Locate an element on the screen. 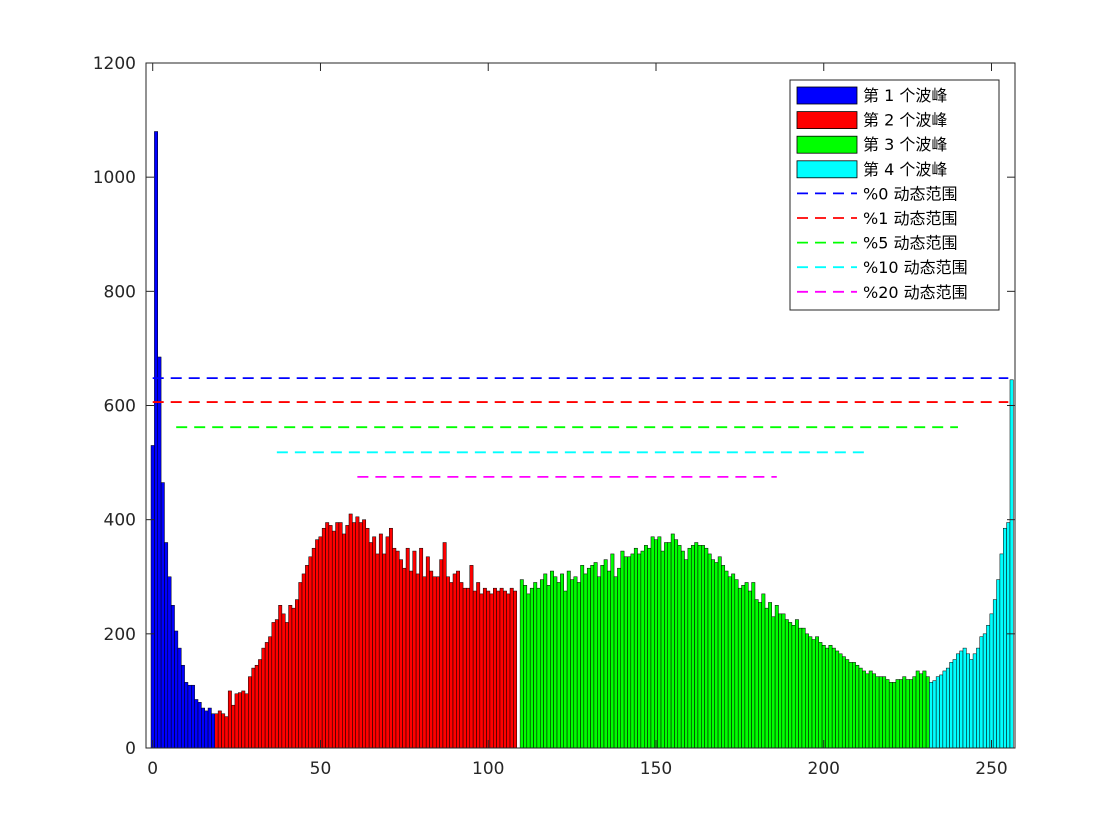  x-tick-label: 250 is located at coordinates (991, 769).